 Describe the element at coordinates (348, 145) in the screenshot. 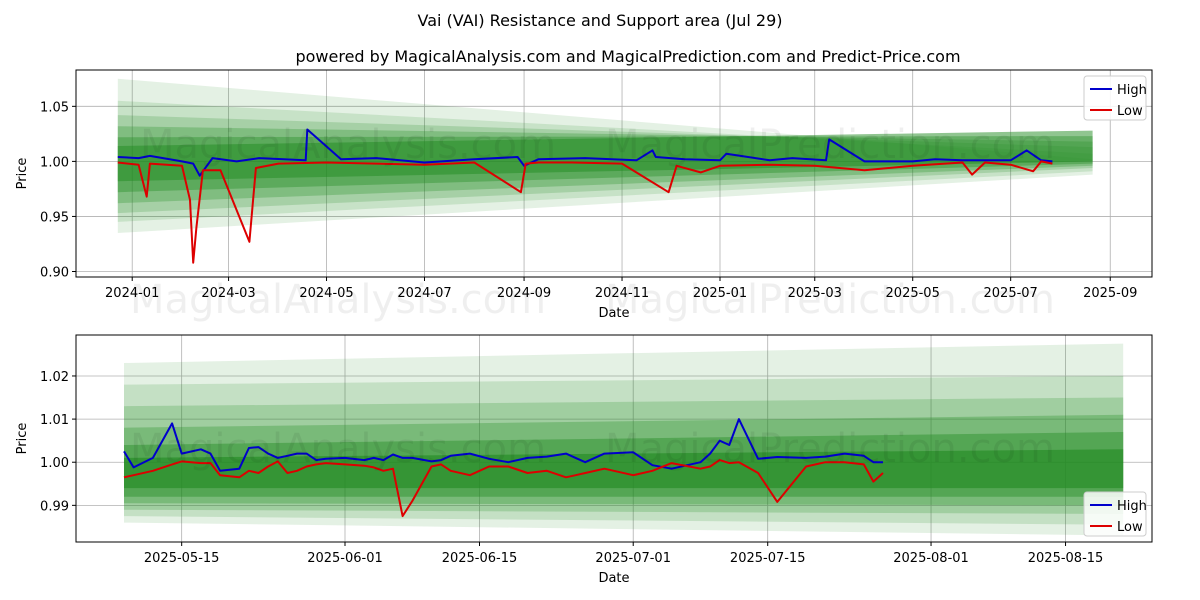

I see `watermark-analysis: MagicalAnalysis.com` at that location.